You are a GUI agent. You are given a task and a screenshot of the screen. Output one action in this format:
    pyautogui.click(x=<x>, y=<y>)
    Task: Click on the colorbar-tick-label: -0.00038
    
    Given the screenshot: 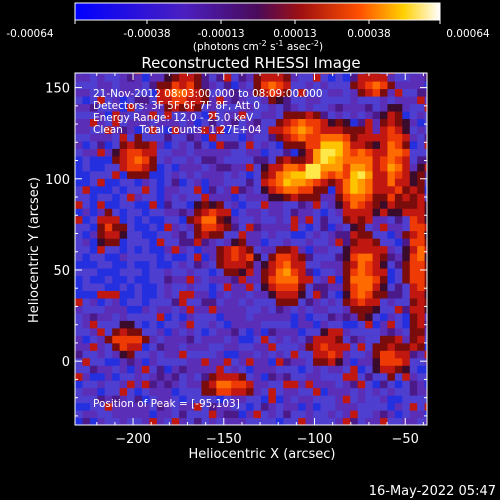 What is the action you would take?
    pyautogui.click(x=146, y=34)
    